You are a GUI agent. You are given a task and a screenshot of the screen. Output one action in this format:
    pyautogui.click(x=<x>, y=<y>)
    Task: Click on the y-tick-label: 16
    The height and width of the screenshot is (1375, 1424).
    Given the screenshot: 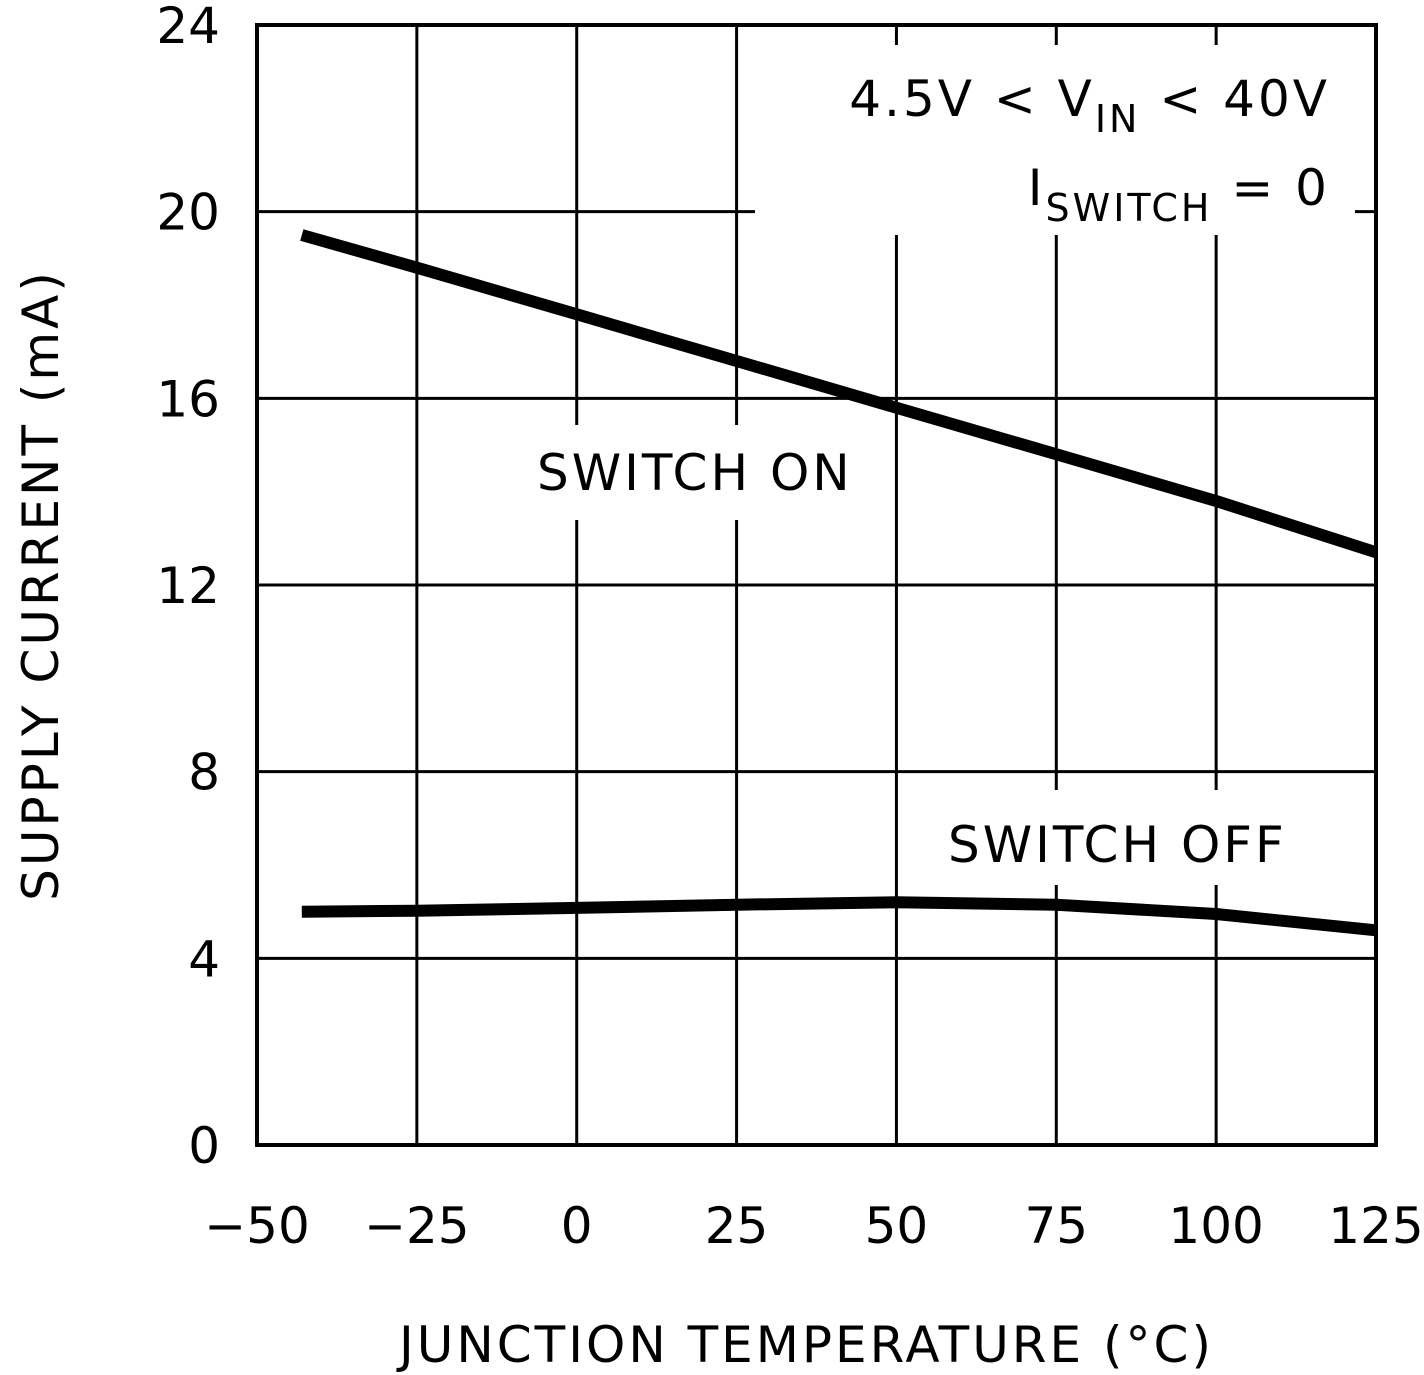 What is the action you would take?
    pyautogui.click(x=188, y=399)
    